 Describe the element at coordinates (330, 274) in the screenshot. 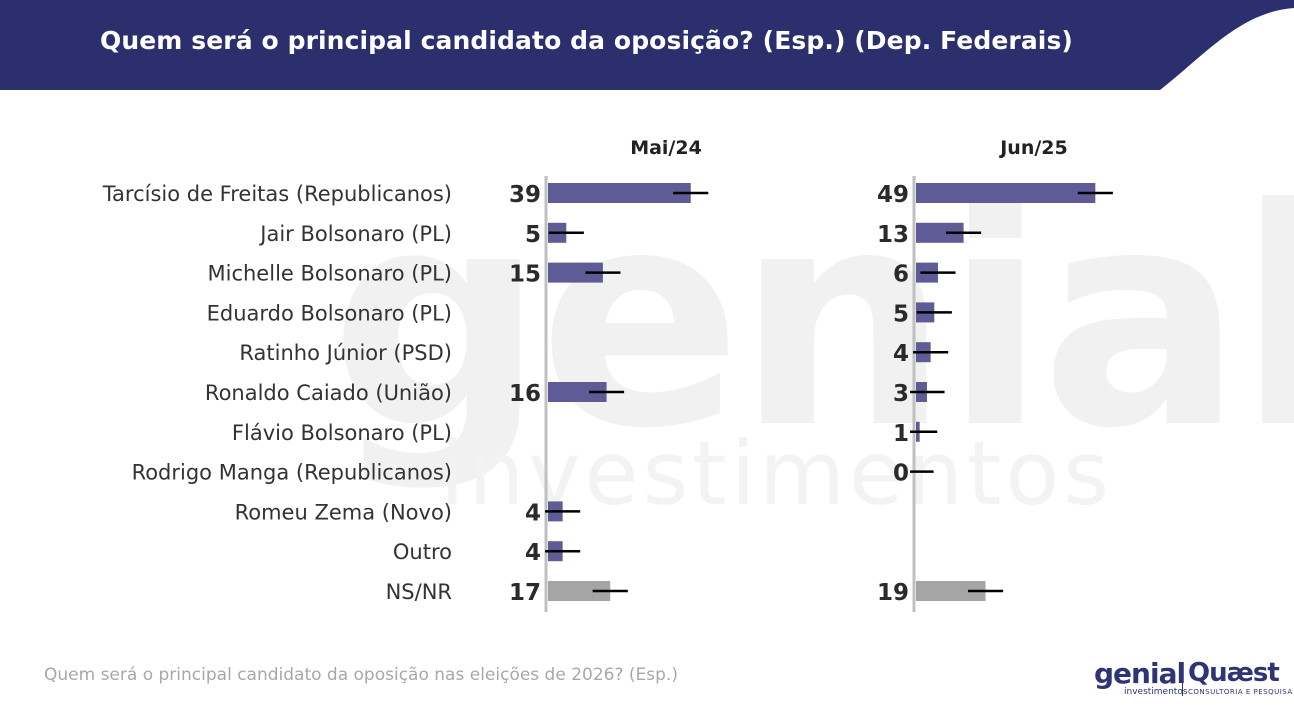

I see `category-label-michelle-bolsonaro-pl: Michelle Bolsonaro (PL)` at that location.